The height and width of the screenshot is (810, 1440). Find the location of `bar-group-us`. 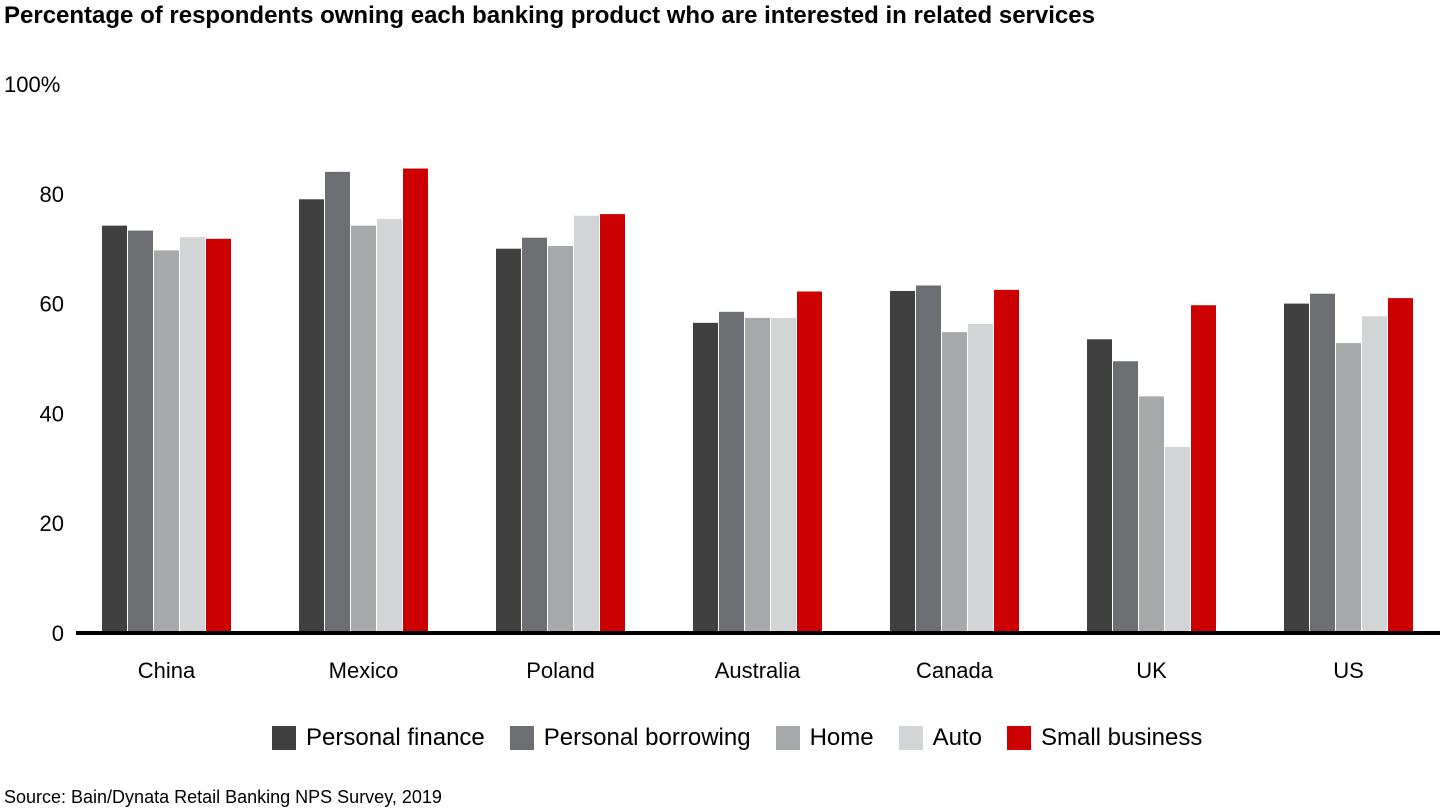

bar-group-us is located at coordinates (1348, 463).